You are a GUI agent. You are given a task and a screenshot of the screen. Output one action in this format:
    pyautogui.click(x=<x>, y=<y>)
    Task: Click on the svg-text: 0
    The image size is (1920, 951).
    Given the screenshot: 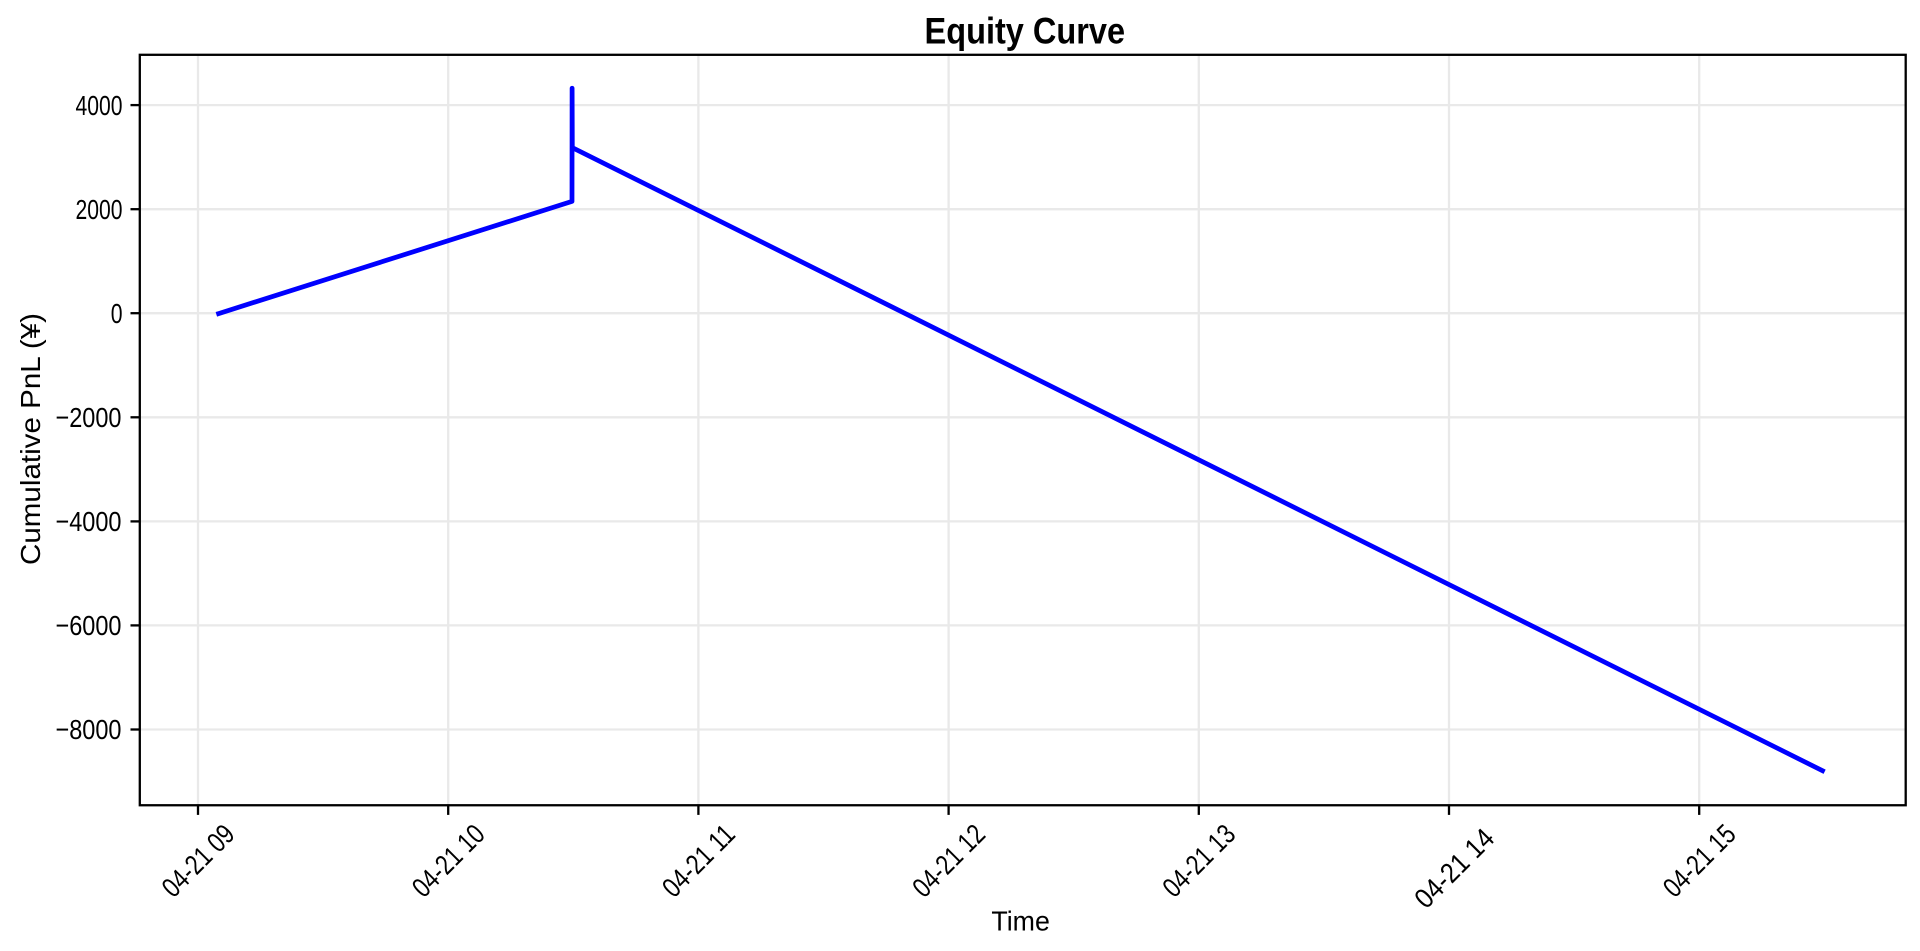 What is the action you would take?
    pyautogui.click(x=117, y=313)
    